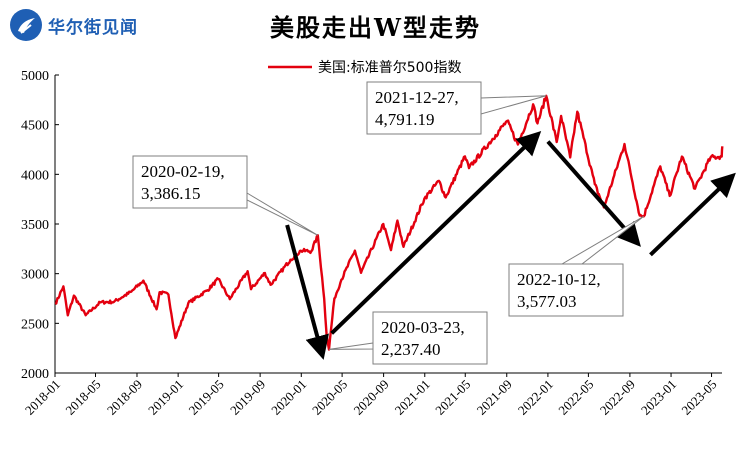  I want to click on x-tick-label: 2023-05, so click(698, 397).